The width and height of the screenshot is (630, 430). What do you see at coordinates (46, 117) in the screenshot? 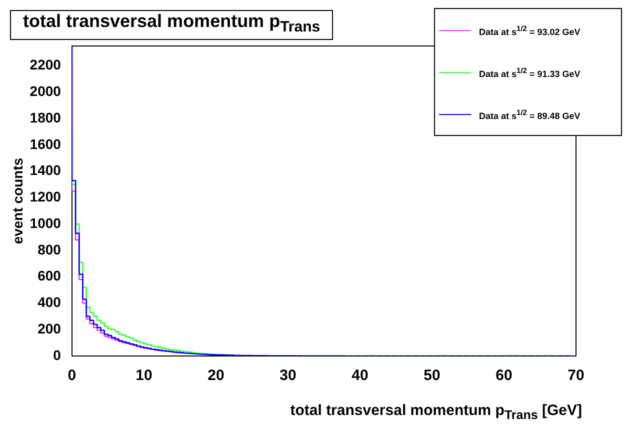
I see `y-tick-label: 1800` at bounding box center [46, 117].